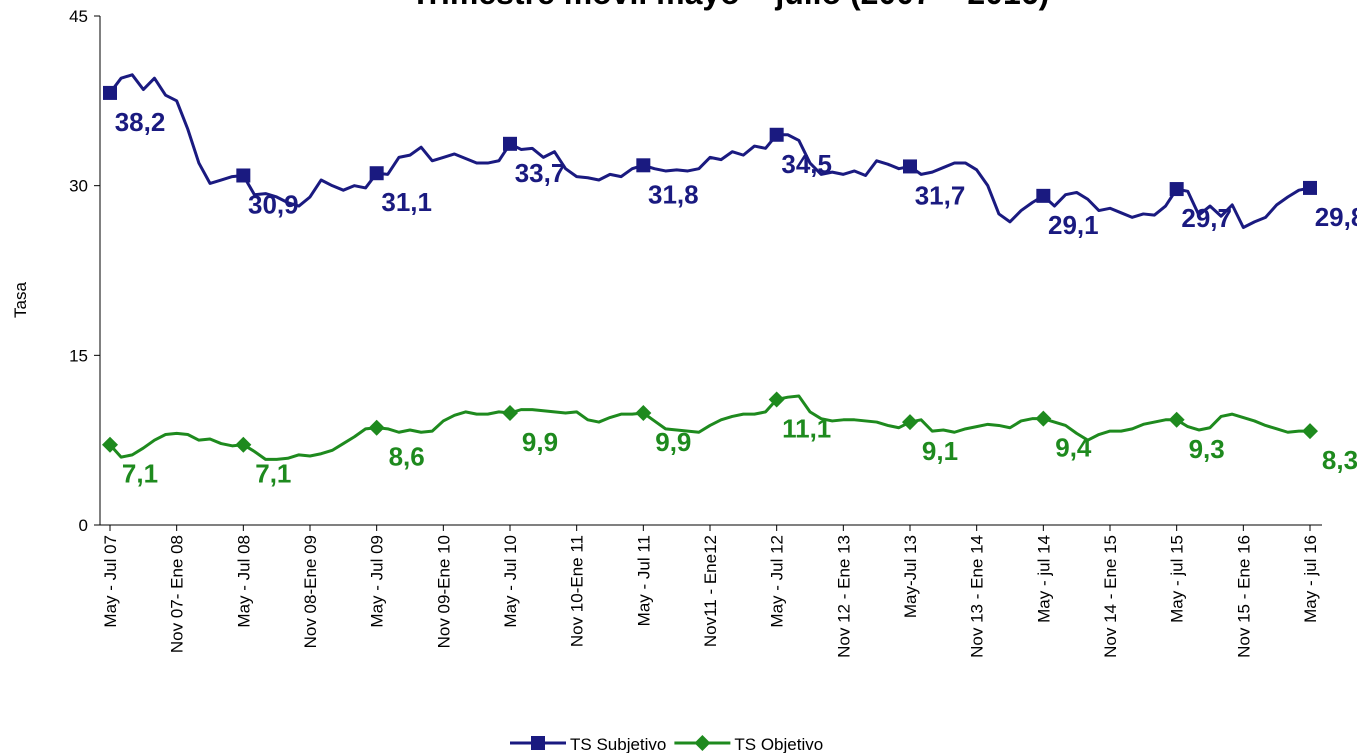  Describe the element at coordinates (83, 525) in the screenshot. I see `y-tick-label: 0` at that location.